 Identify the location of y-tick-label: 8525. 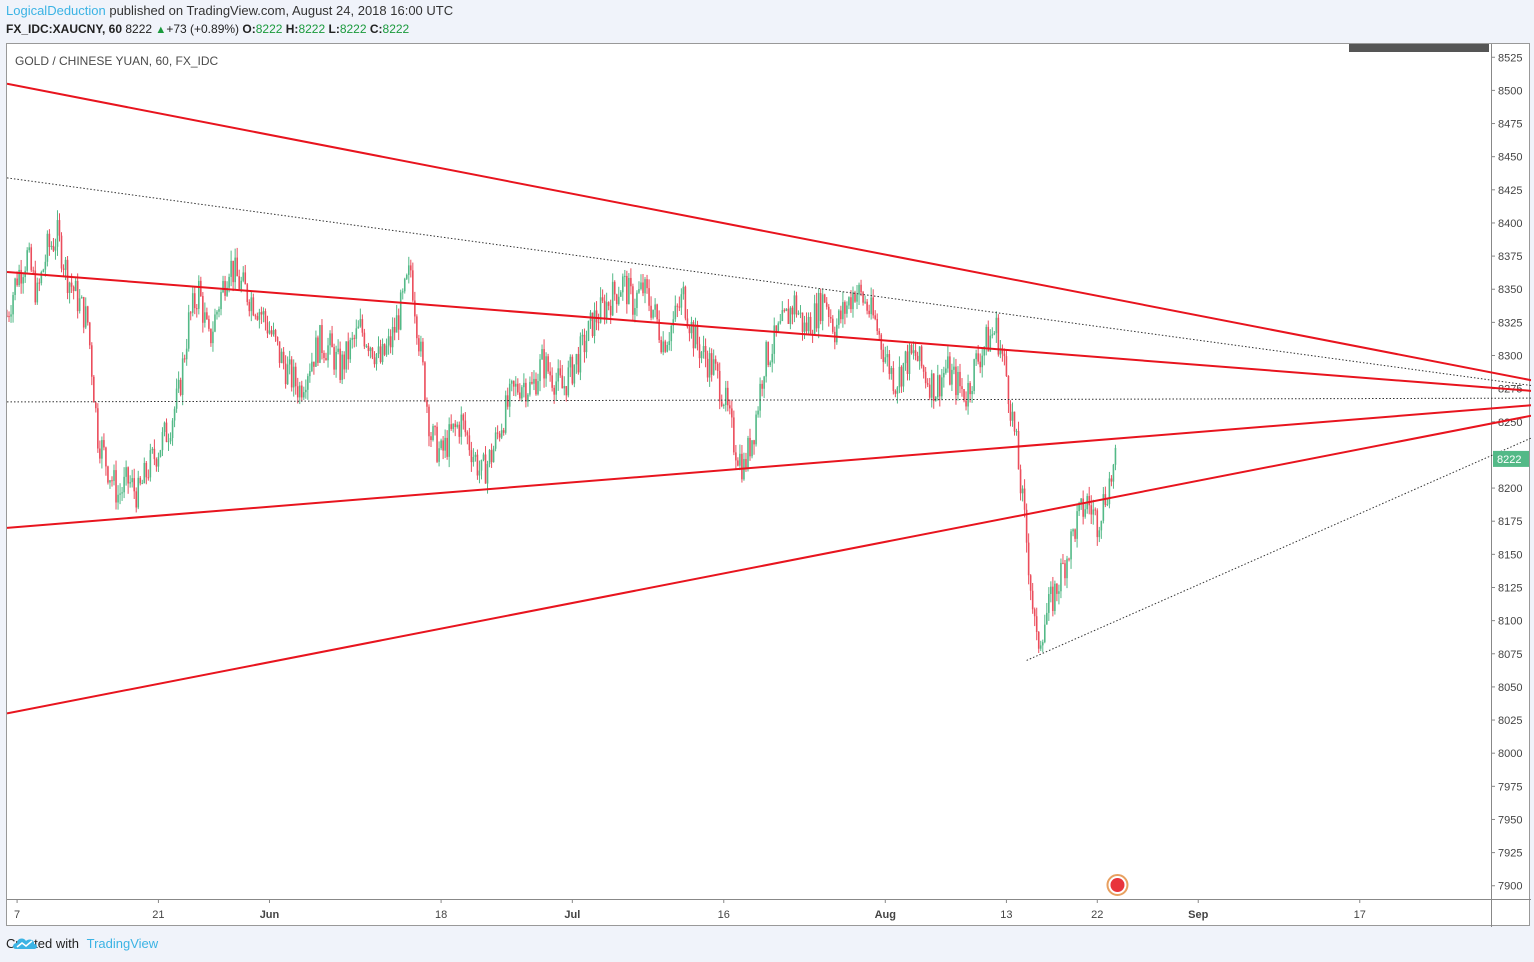
(1510, 58).